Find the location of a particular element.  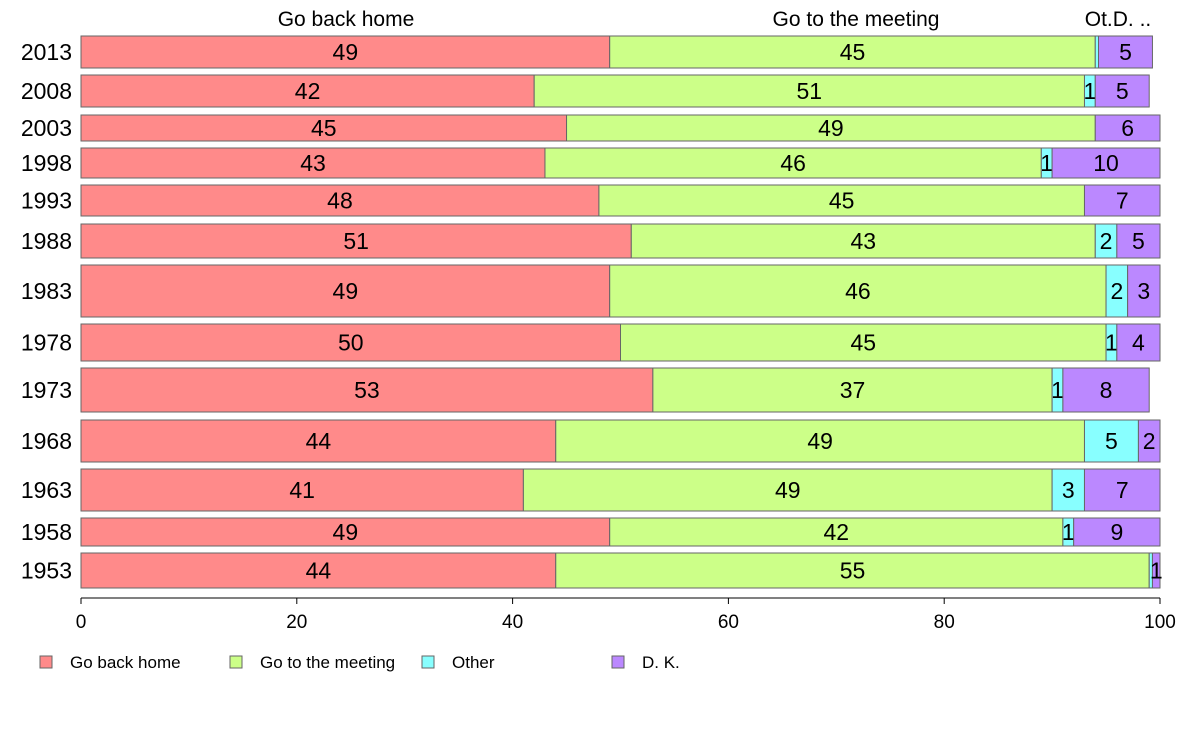

legend-label-2: Other is located at coordinates (473, 662).